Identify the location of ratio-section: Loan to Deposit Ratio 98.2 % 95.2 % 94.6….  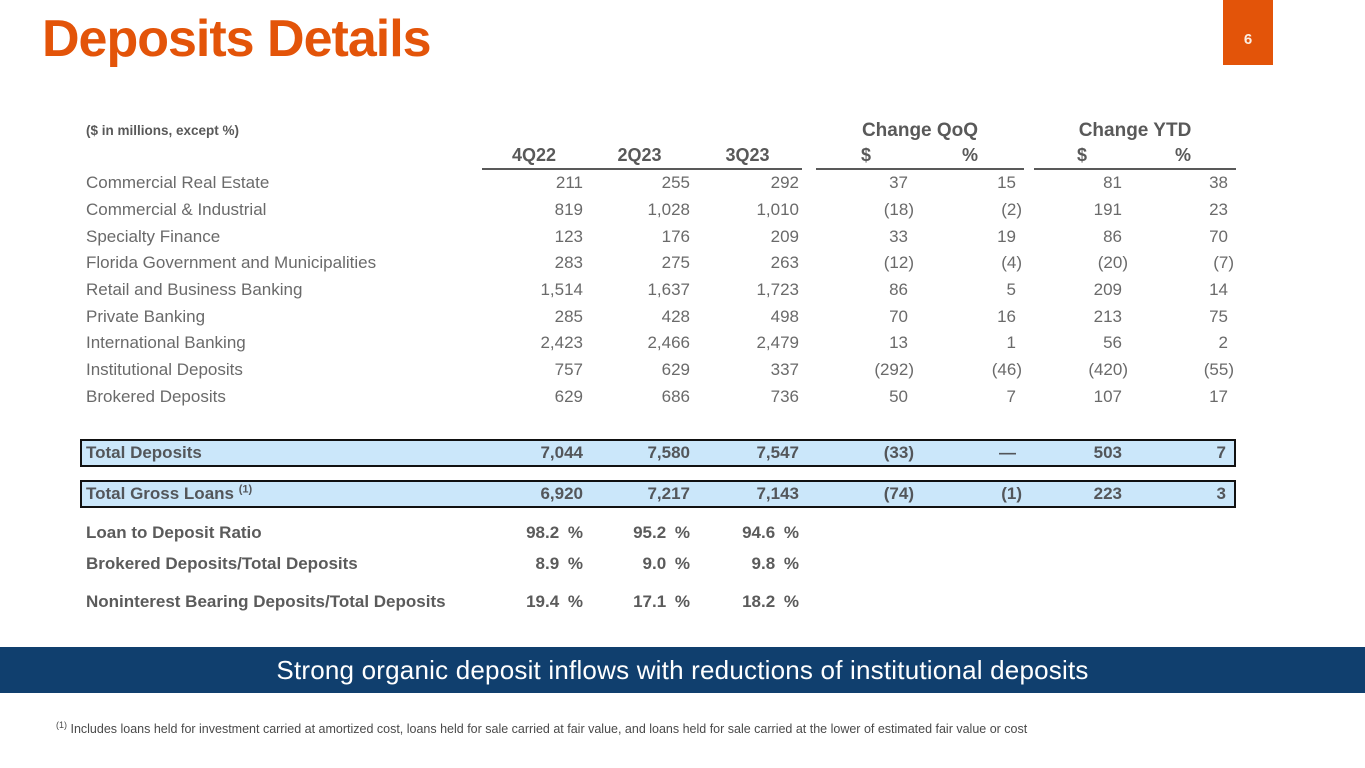
(658, 571).